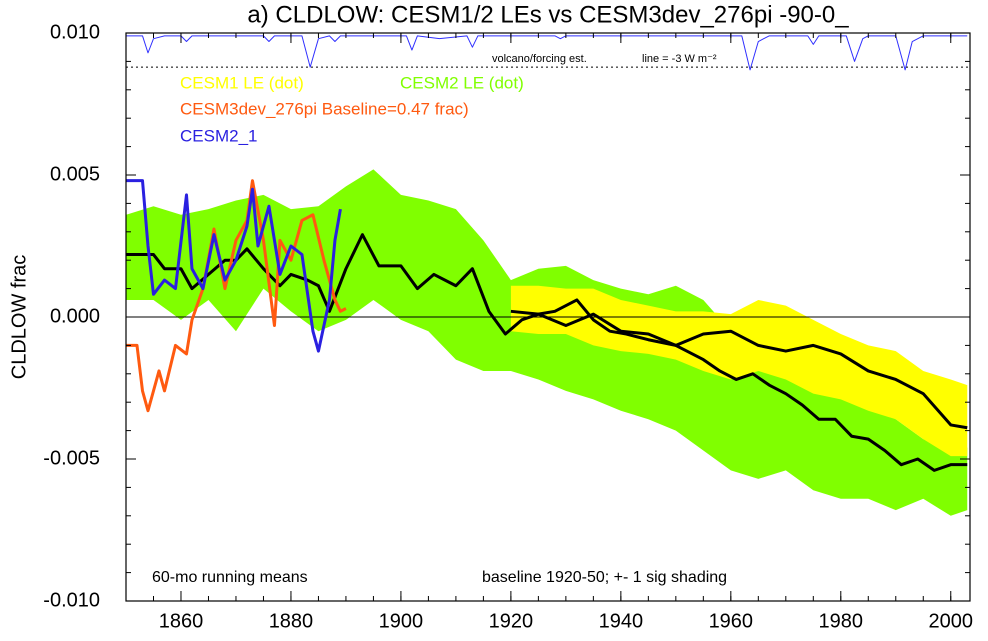 This screenshot has height=641, width=988. I want to click on x-tick-label: 1980, so click(841, 621).